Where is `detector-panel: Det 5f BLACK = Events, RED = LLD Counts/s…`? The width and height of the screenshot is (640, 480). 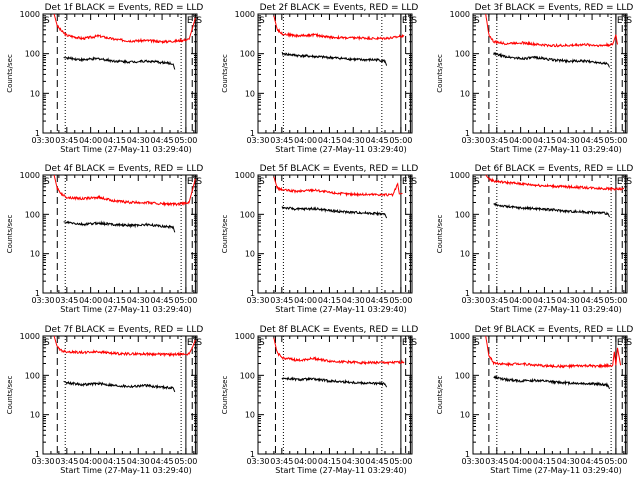
detector-panel: Det 5f BLACK = Events, RED = LLD Counts/s… is located at coordinates (319, 239).